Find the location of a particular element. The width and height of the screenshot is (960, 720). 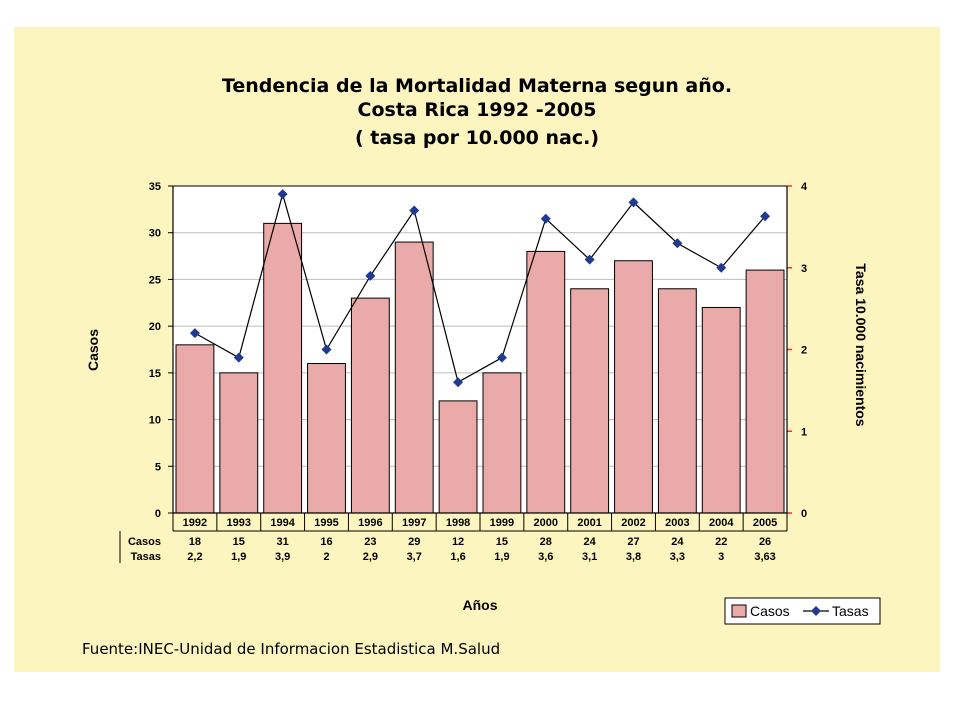

table-cell-tasas: 3,1 is located at coordinates (589, 557).